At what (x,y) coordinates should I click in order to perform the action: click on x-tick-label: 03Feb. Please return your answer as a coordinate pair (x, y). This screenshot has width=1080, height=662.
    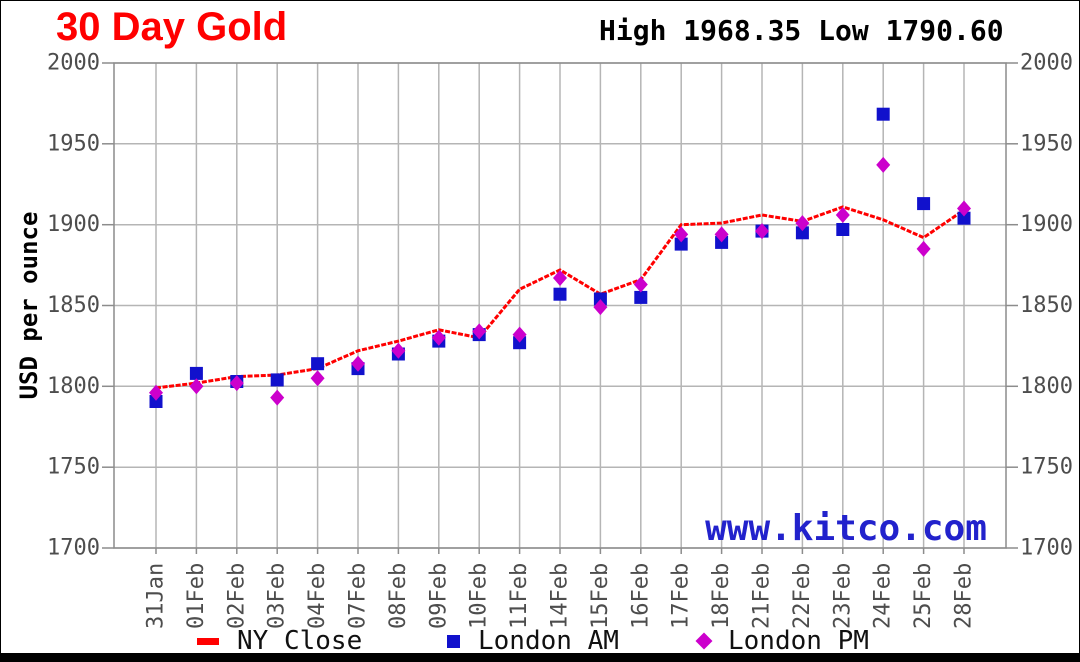
    Looking at the image, I should click on (277, 596).